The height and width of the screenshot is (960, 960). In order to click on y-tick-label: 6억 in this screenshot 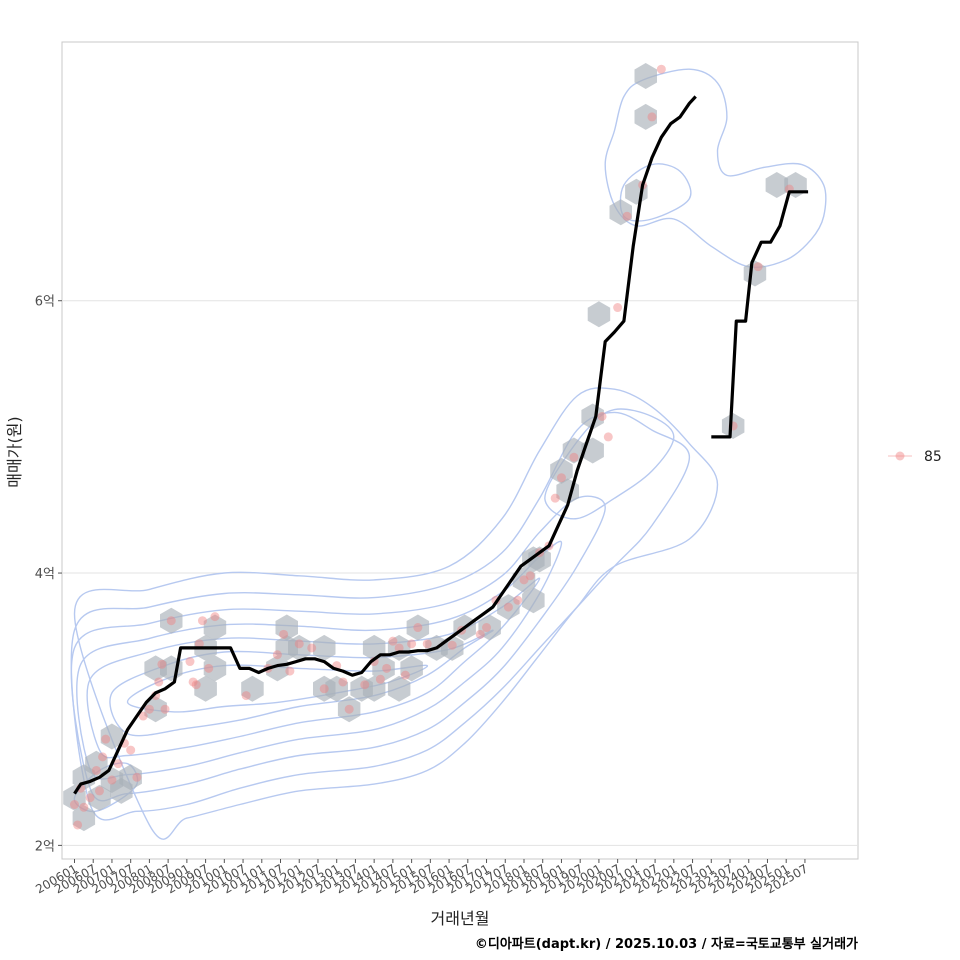, I will do `click(45, 302)`.